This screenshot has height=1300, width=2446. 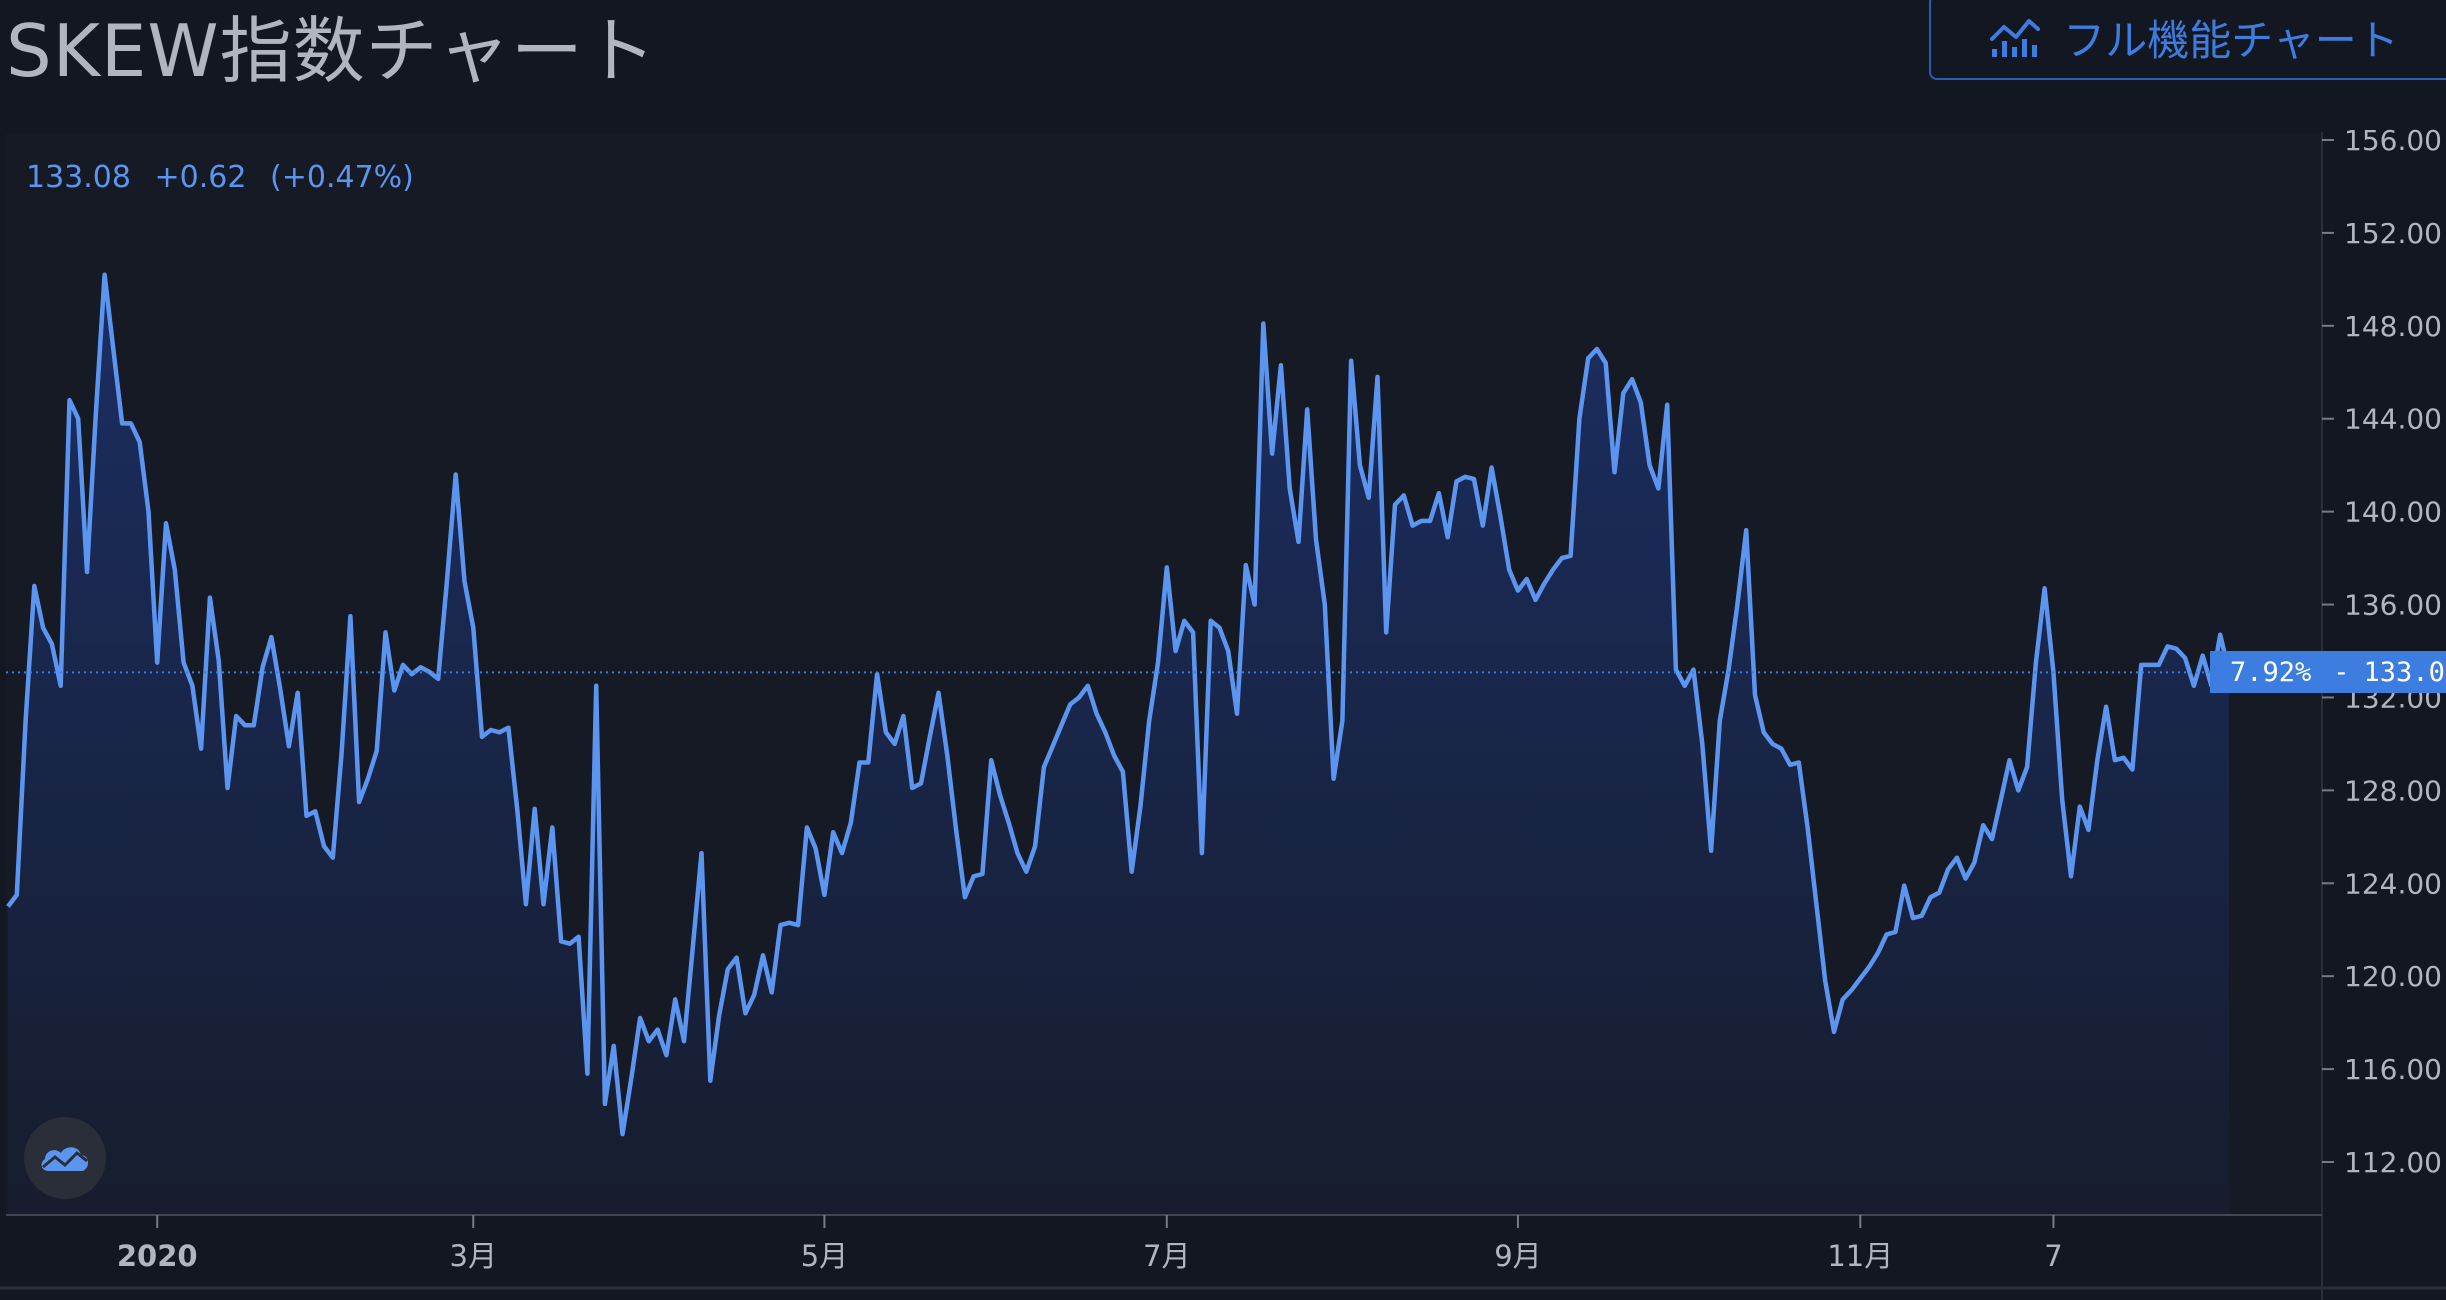 What do you see at coordinates (473, 1256) in the screenshot?
I see `x-tick-label: 3月` at bounding box center [473, 1256].